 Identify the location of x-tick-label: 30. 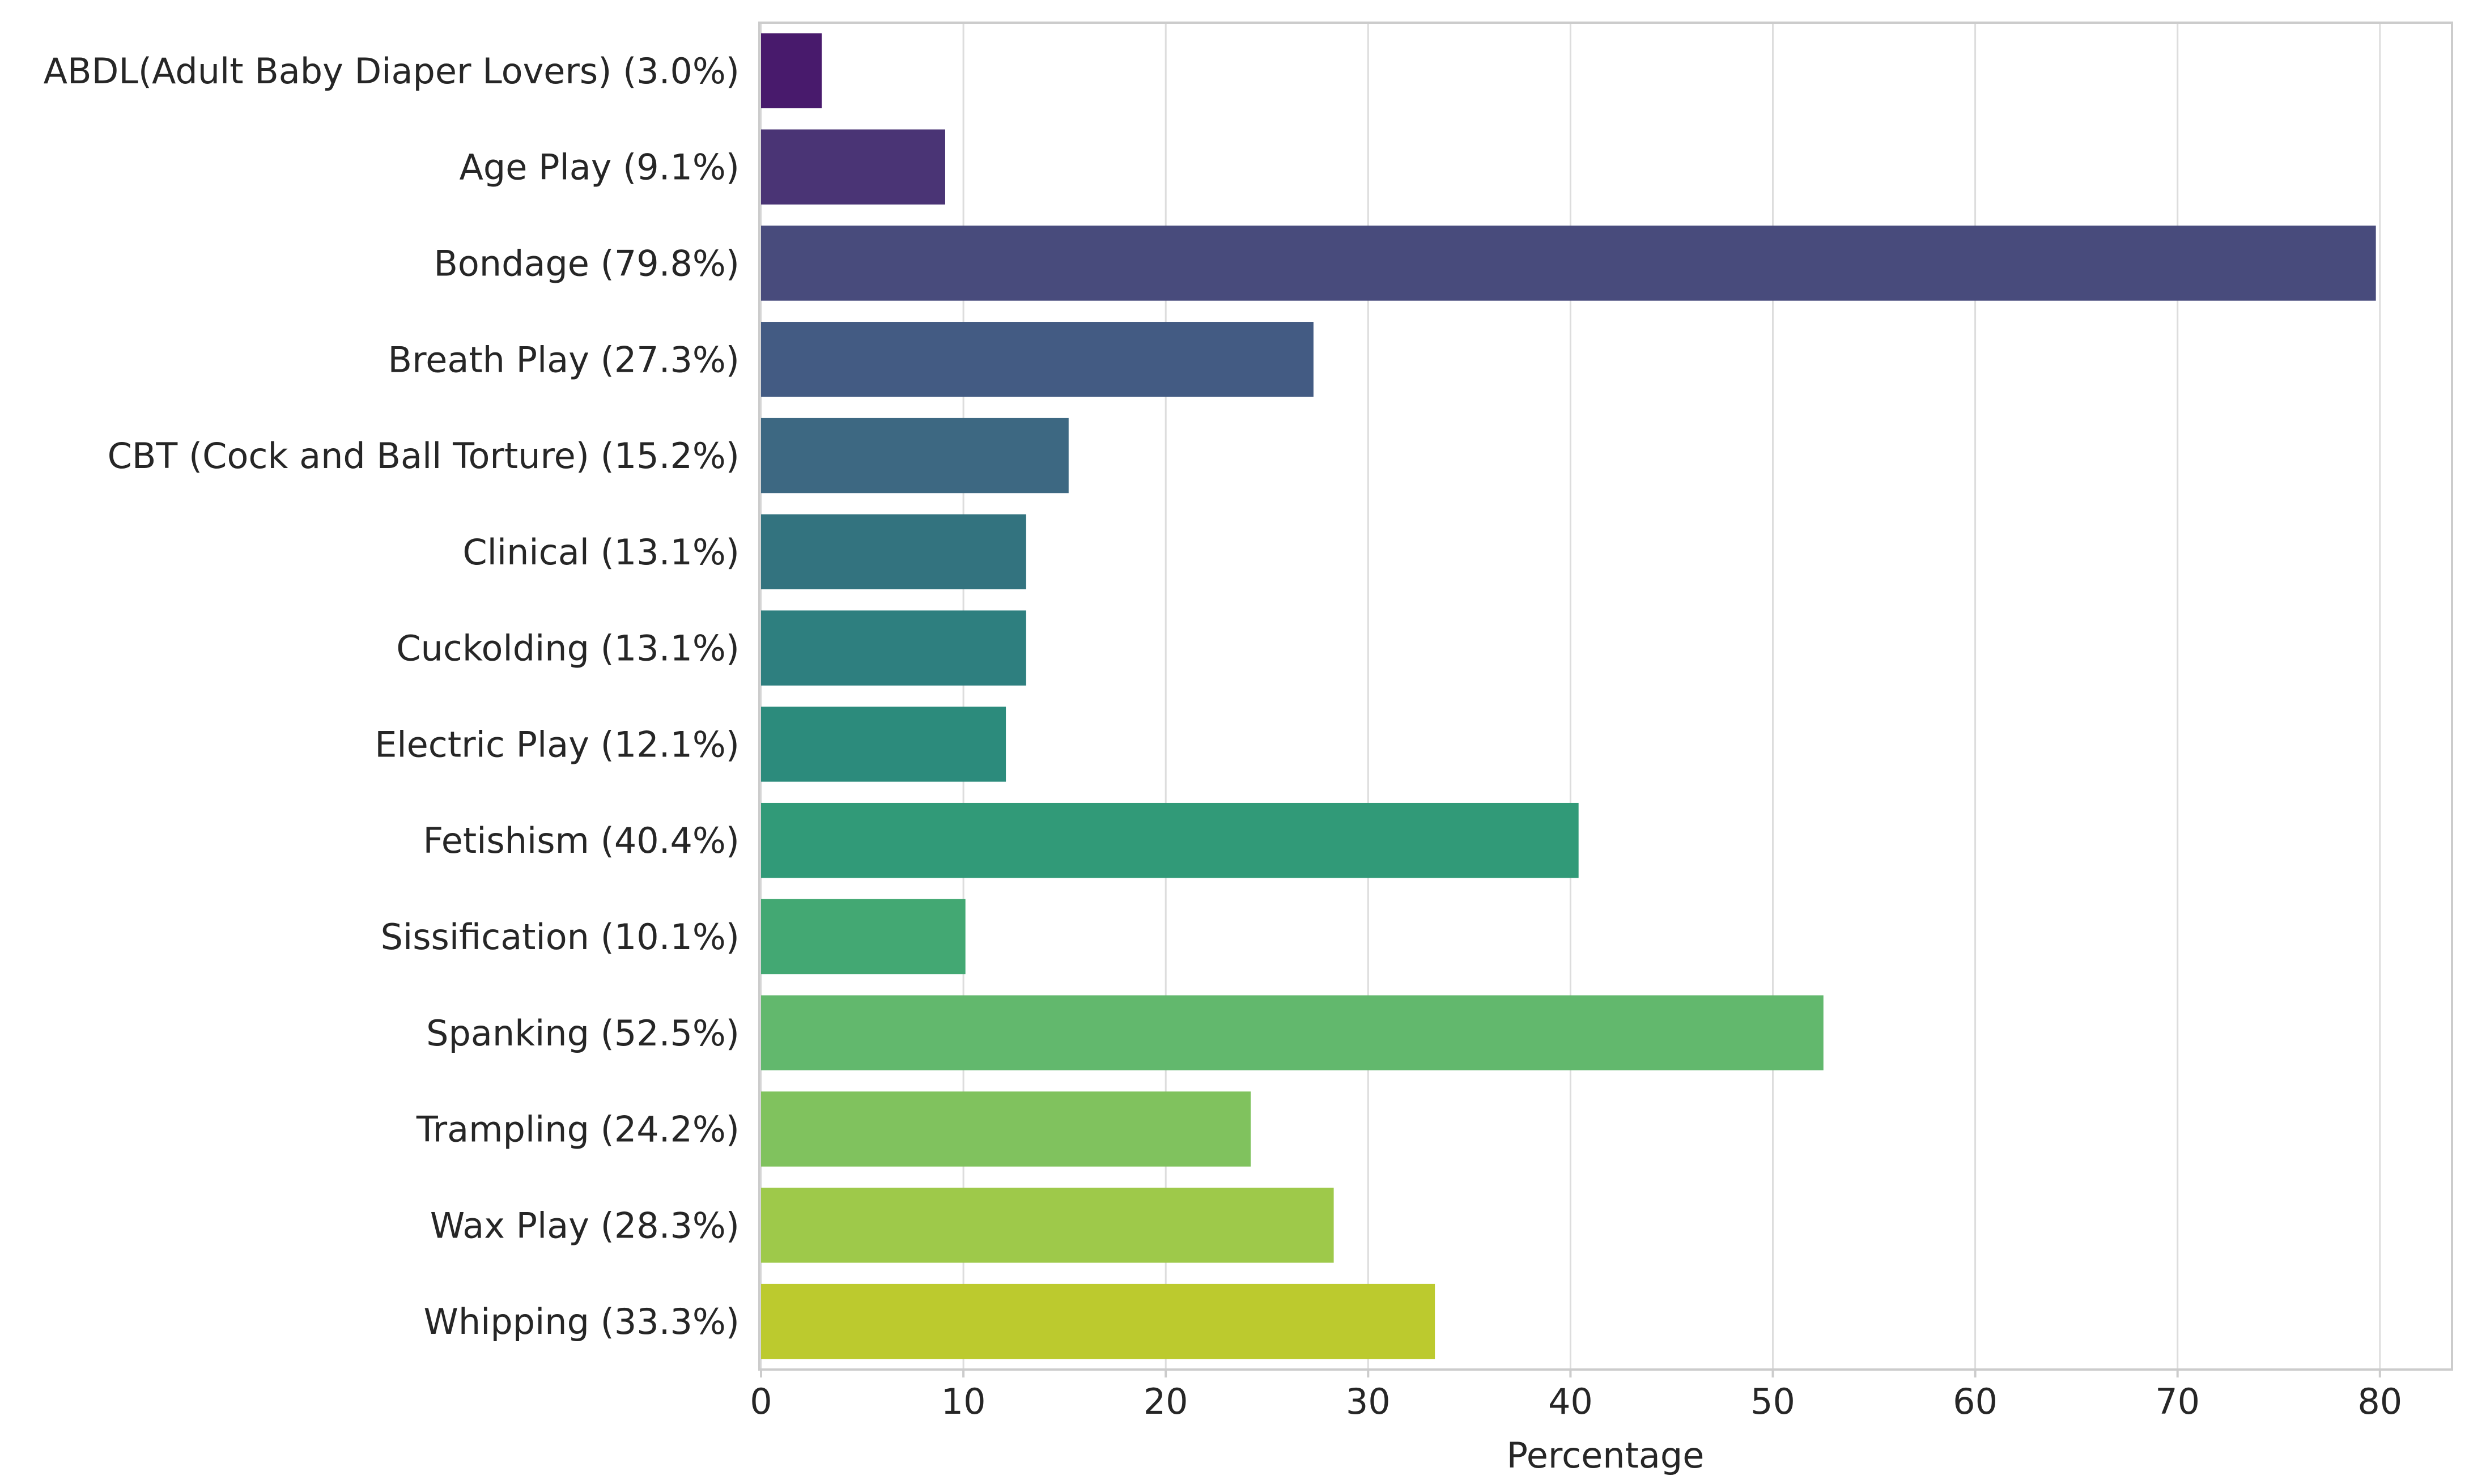
(1368, 1401).